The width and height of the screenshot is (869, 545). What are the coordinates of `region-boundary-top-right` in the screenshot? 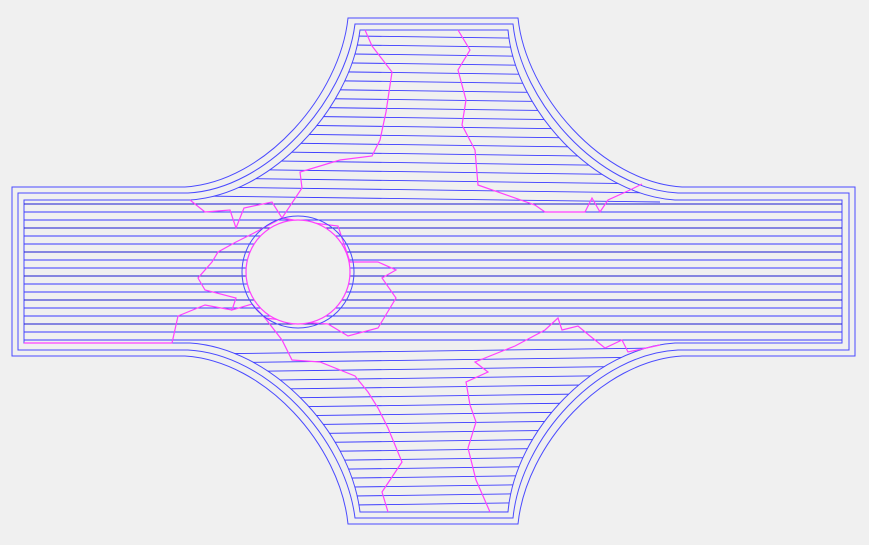 It's located at (550, 121).